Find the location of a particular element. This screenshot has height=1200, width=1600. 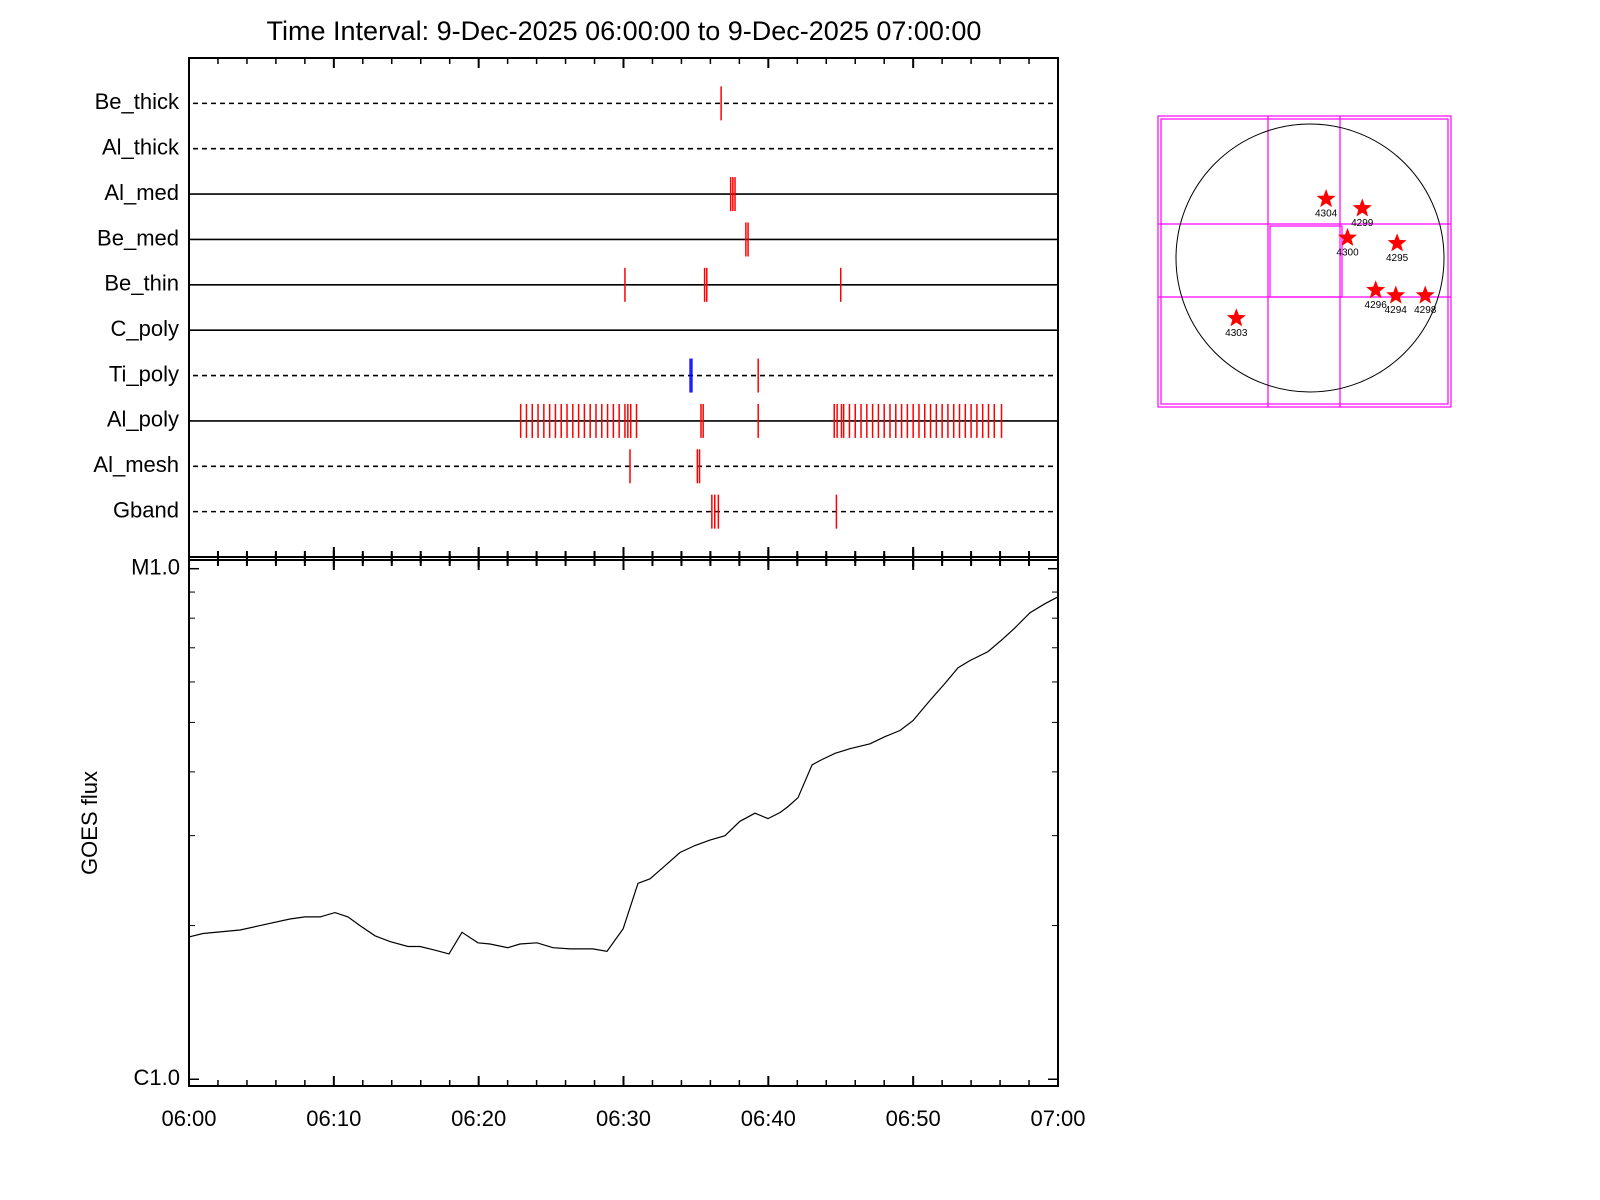

x-tick-label: 06:40 is located at coordinates (768, 1118).